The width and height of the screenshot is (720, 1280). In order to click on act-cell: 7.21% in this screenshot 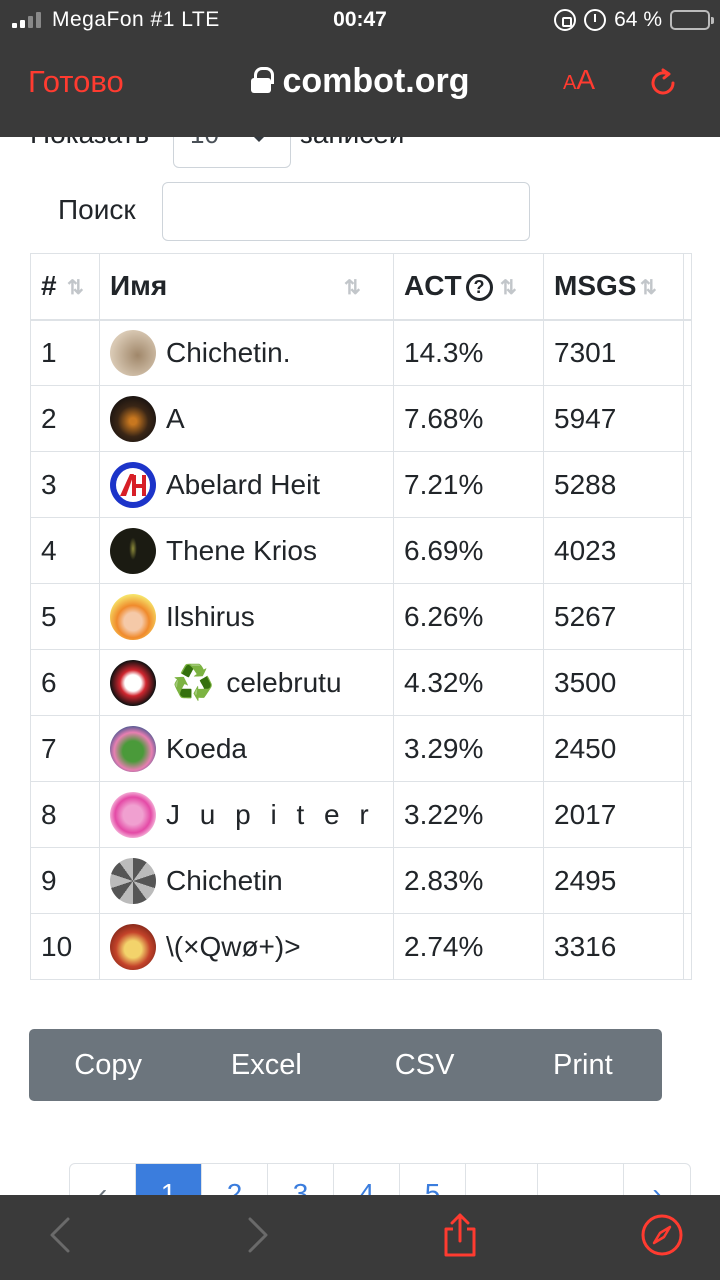, I will do `click(468, 484)`.